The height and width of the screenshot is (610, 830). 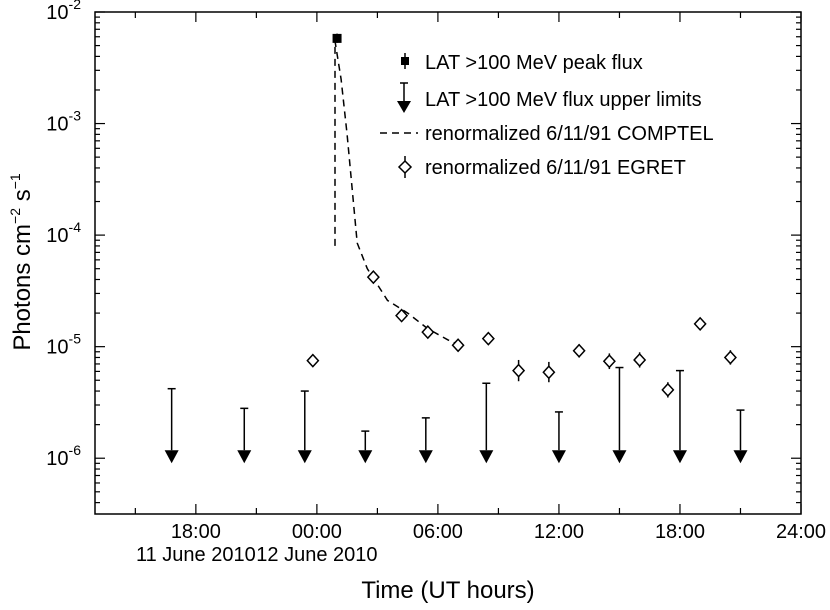 What do you see at coordinates (438, 532) in the screenshot?
I see `x-tick-label: 06:00` at bounding box center [438, 532].